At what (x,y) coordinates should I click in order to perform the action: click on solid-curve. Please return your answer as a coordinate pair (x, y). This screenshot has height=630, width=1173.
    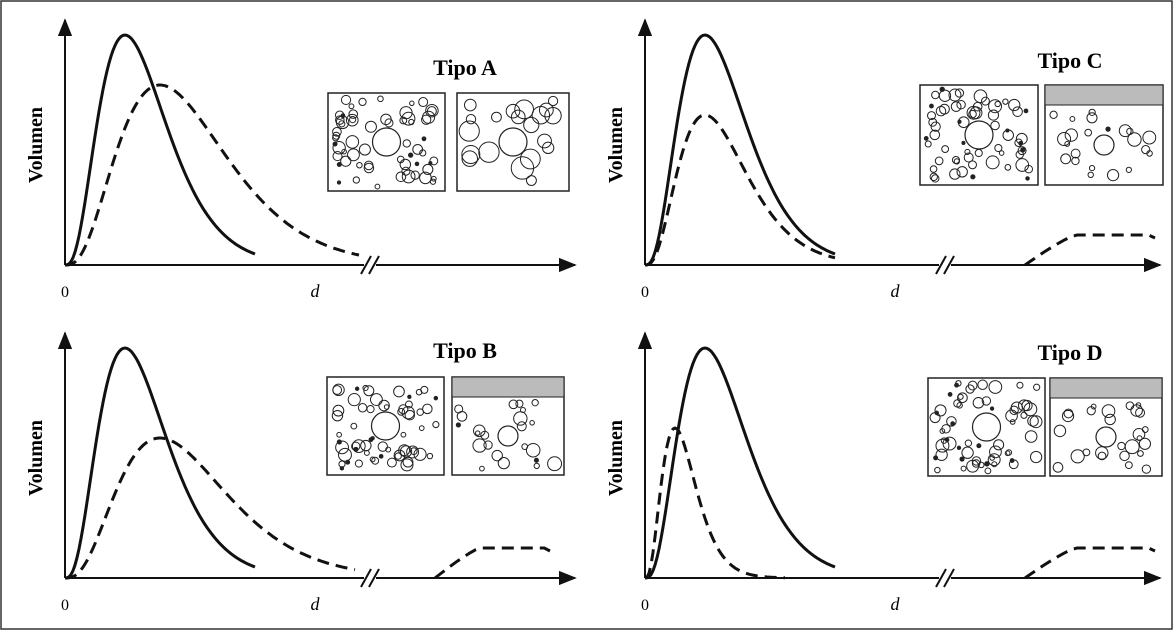
    Looking at the image, I should click on (740, 150).